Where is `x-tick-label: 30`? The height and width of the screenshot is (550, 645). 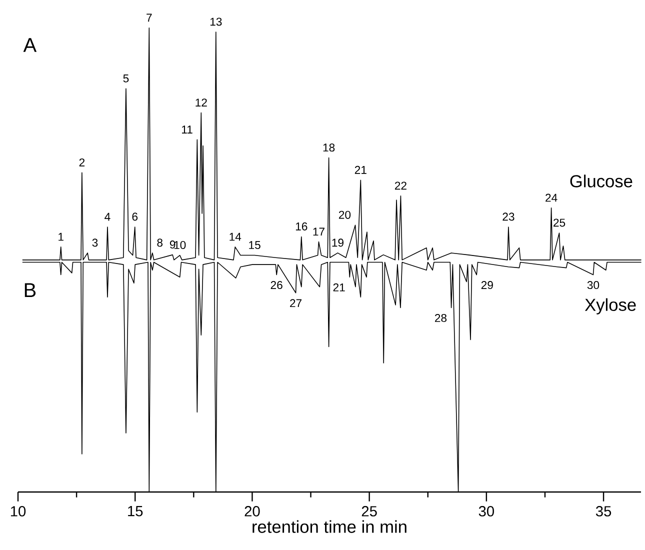
x-tick-label: 30 is located at coordinates (486, 511).